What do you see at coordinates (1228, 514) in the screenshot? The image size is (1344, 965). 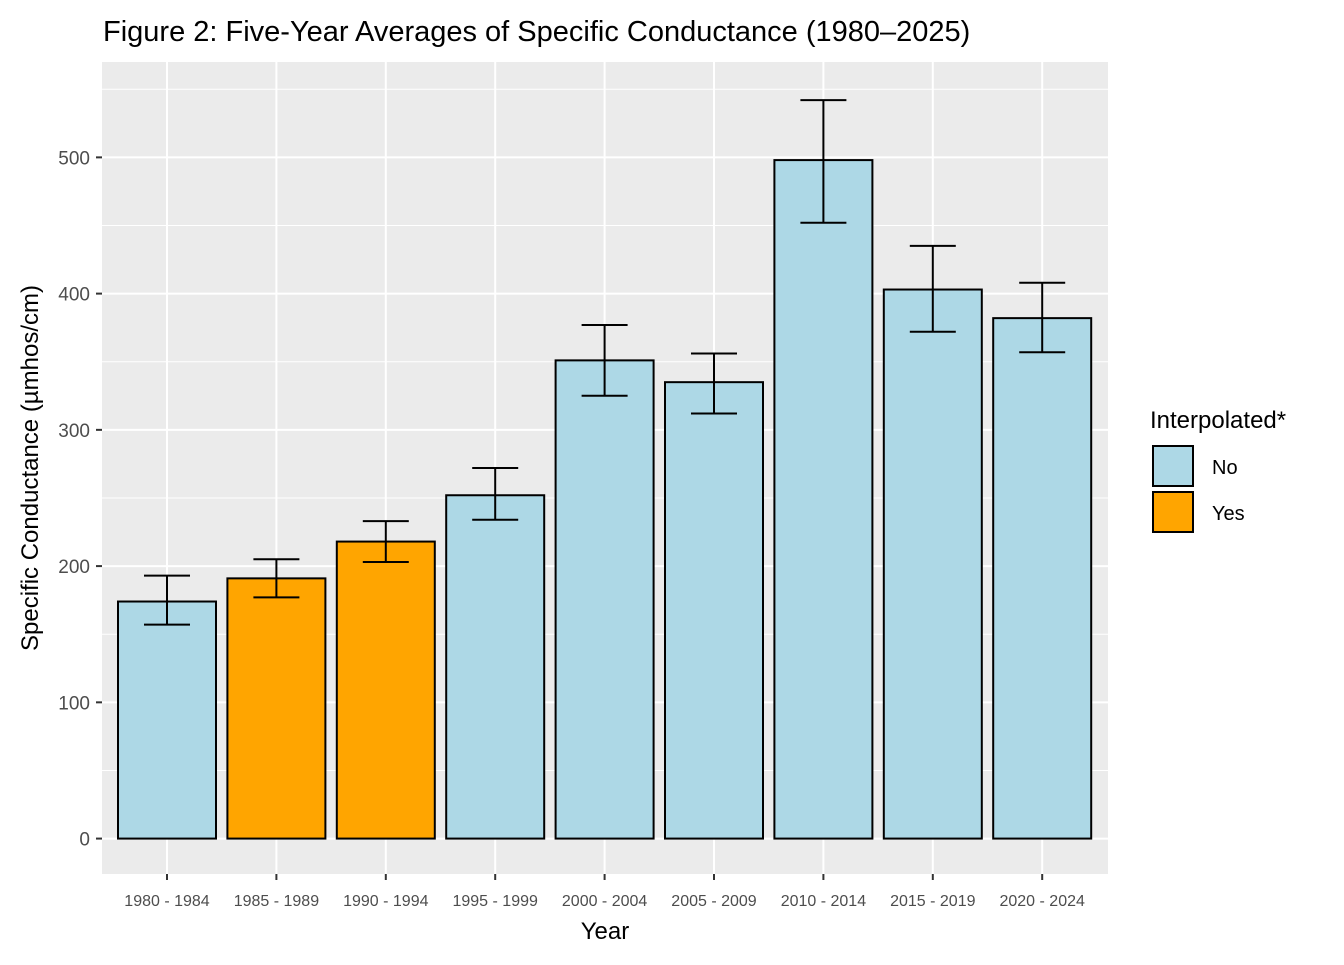 I see `legend-label: Yes` at bounding box center [1228, 514].